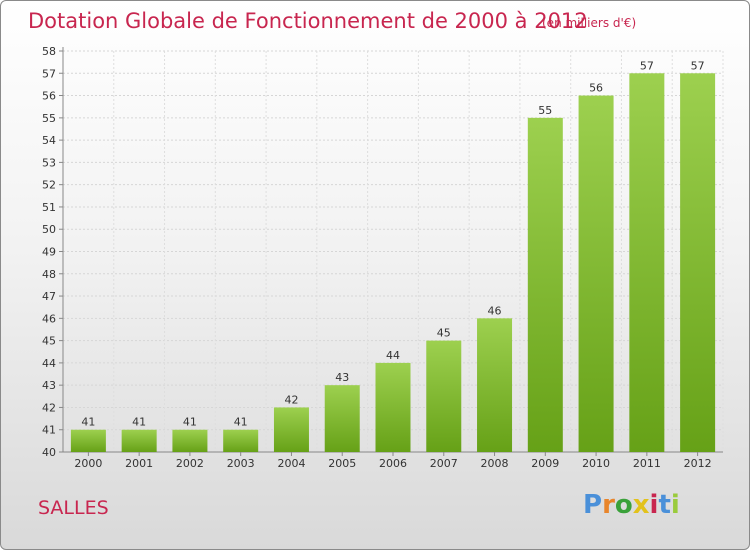 Image resolution: width=750 pixels, height=550 pixels. What do you see at coordinates (545, 463) in the screenshot?
I see `x-tick-label-2009: 2009` at bounding box center [545, 463].